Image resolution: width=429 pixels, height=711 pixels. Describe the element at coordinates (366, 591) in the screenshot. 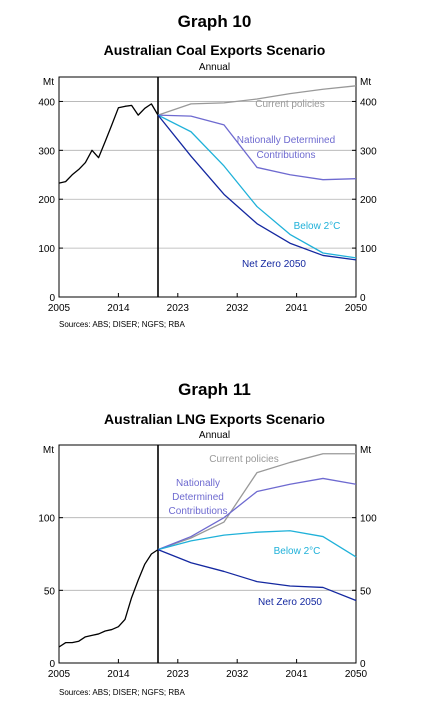

I see `y-tick-label-right: 50` at that location.